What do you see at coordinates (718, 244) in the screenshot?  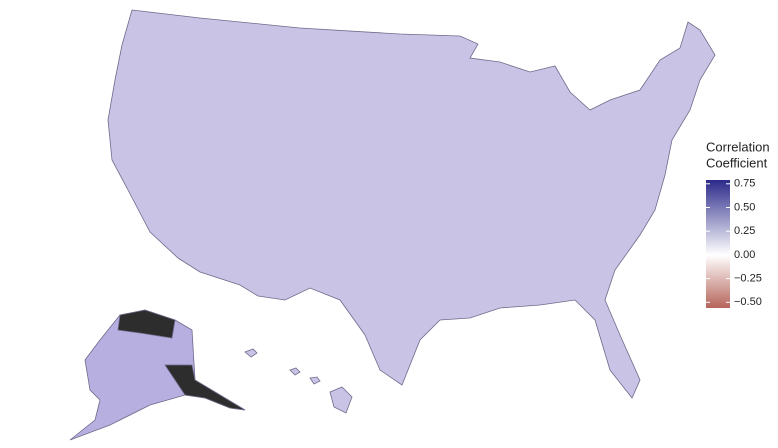 I see `colorbar` at bounding box center [718, 244].